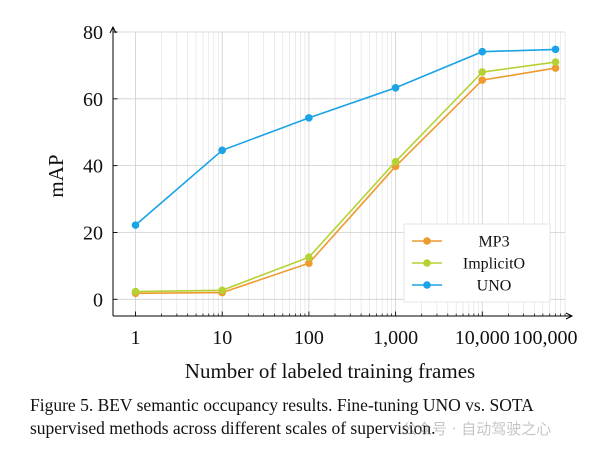 The image size is (596, 452). I want to click on x-tick-label: 1,000, so click(395, 338).